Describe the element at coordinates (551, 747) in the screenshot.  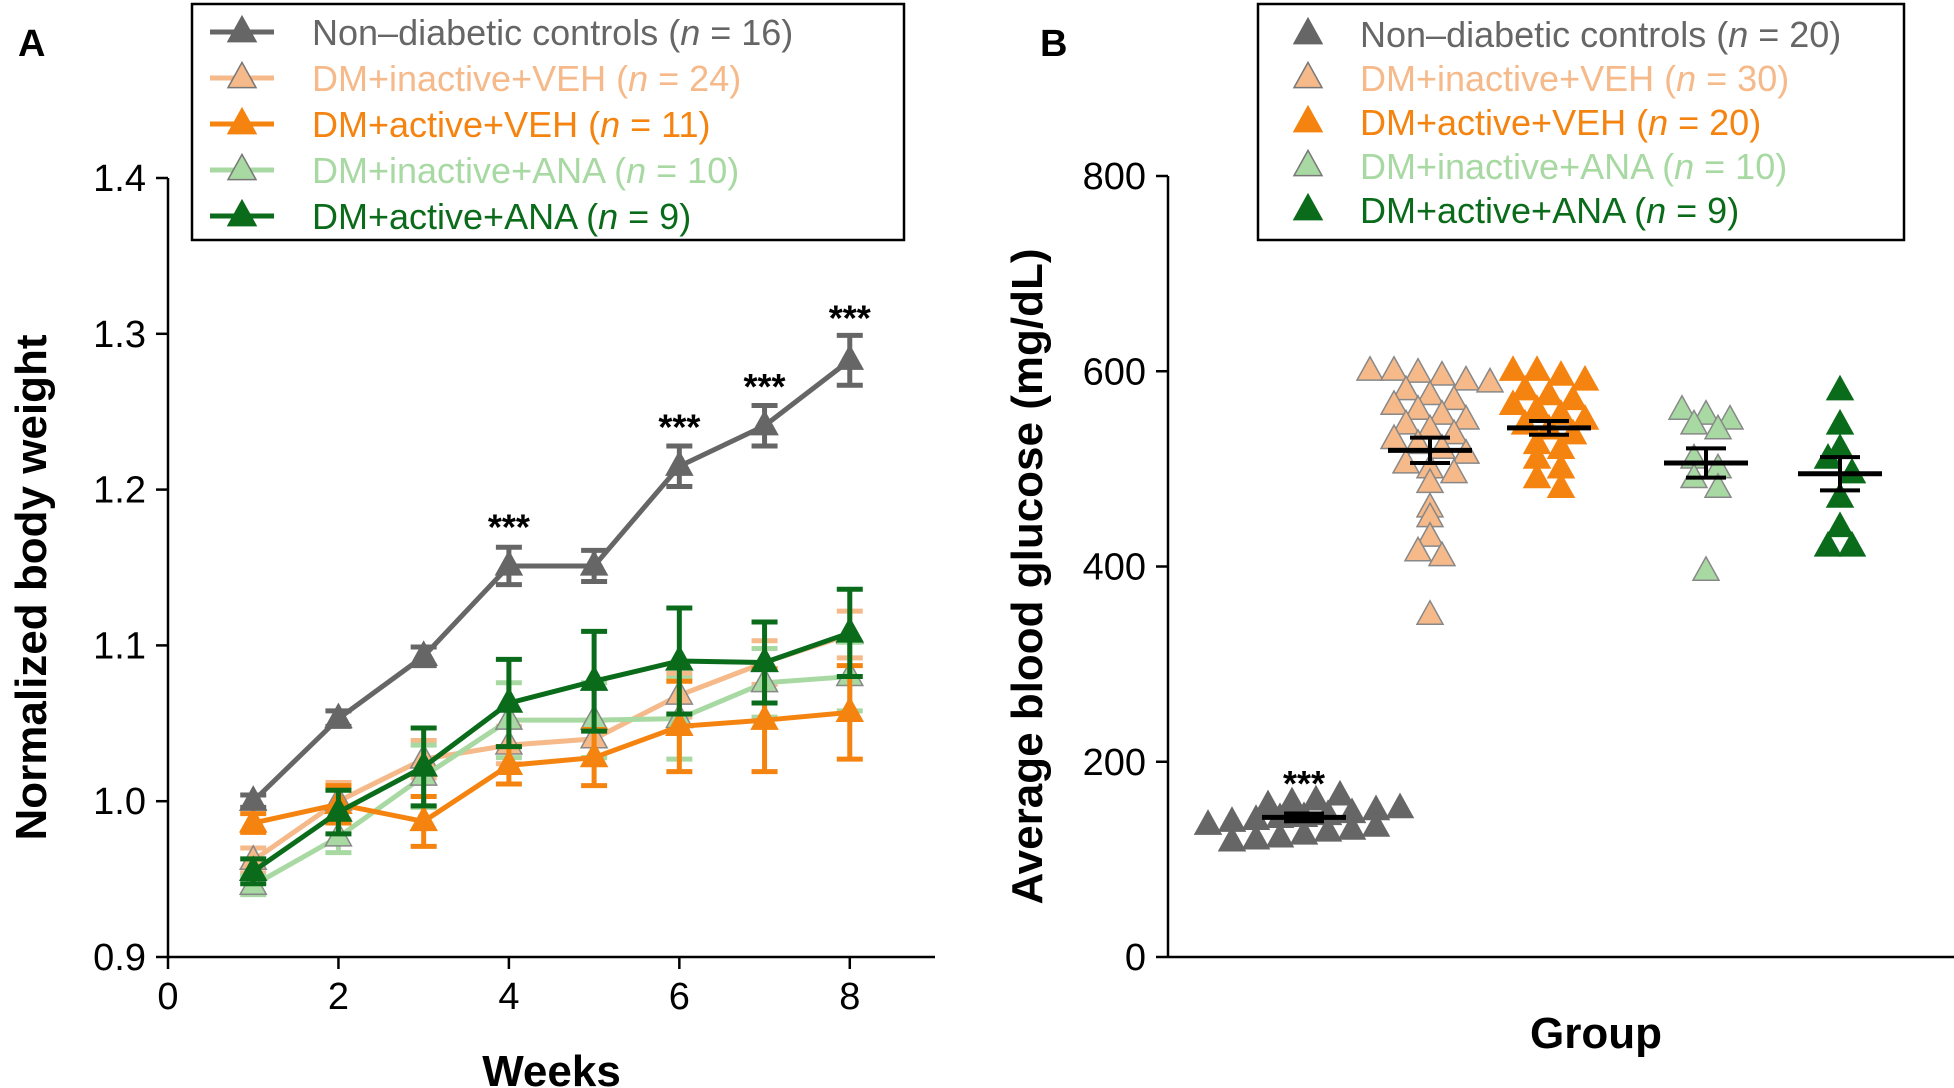
I see `series-line` at that location.